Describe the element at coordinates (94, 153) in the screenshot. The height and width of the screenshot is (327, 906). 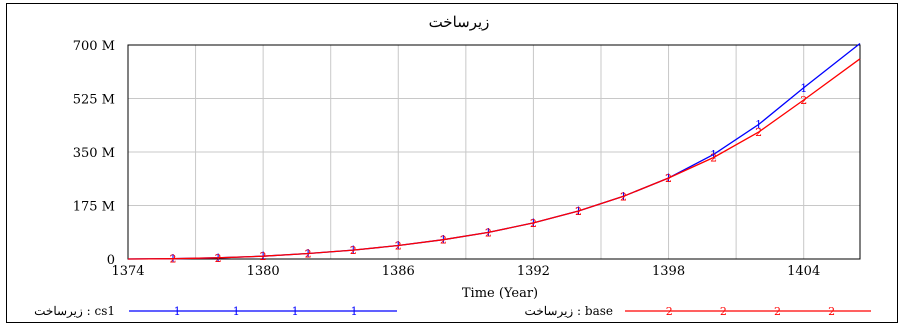
I see `y-tick-label: 350 M` at that location.